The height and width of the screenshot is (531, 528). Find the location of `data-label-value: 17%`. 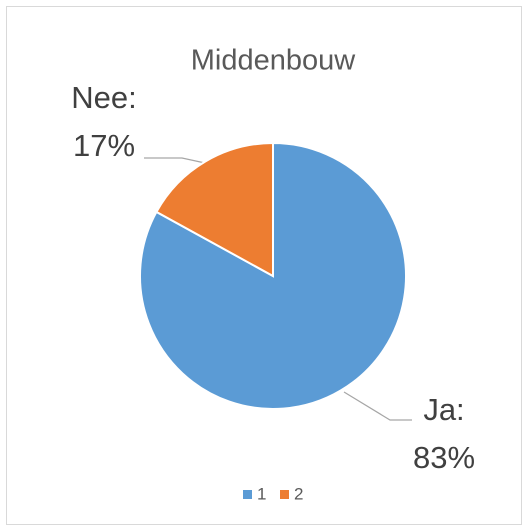

data-label-value: 17% is located at coordinates (104, 145).